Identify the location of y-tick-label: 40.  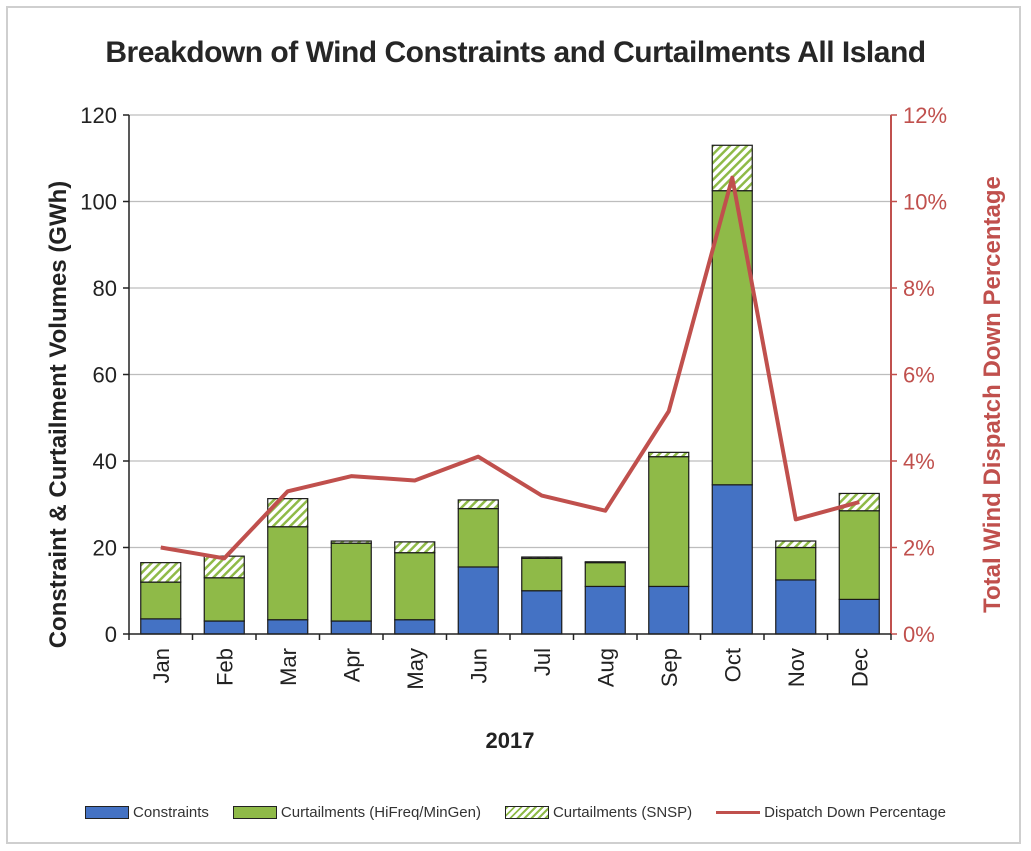
(105, 461).